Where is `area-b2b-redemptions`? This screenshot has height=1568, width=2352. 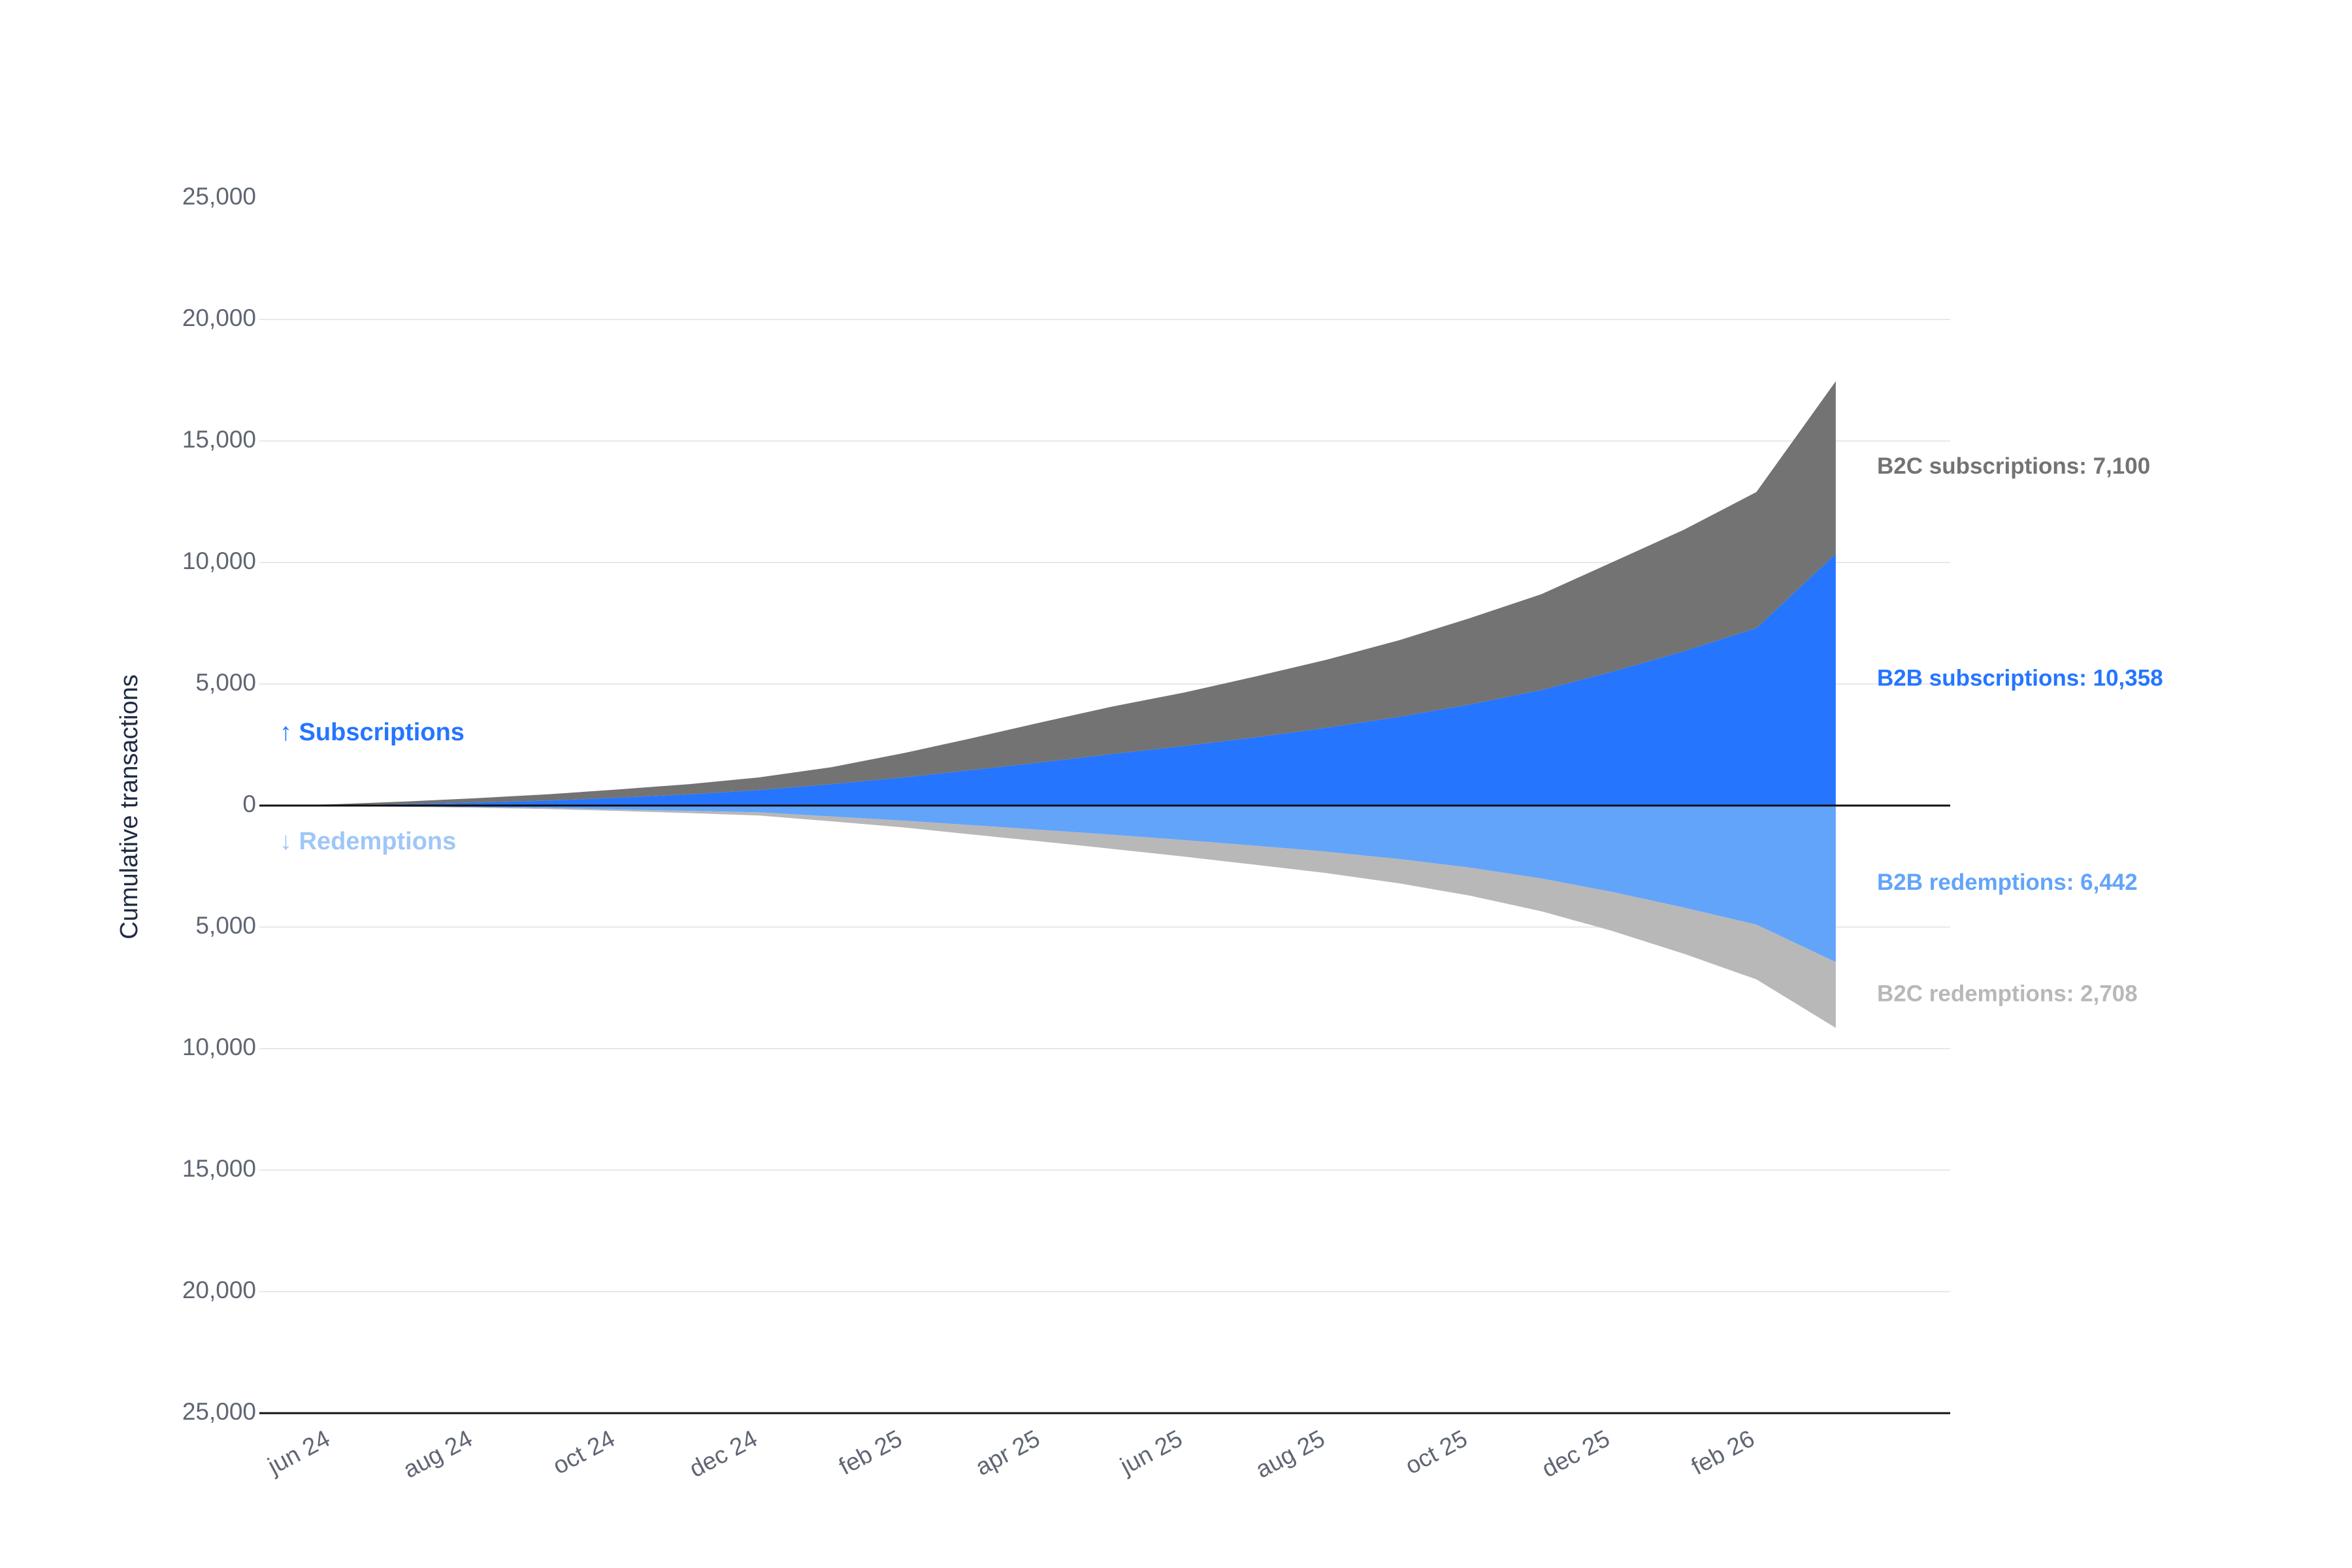 area-b2b-redemptions is located at coordinates (1047, 884).